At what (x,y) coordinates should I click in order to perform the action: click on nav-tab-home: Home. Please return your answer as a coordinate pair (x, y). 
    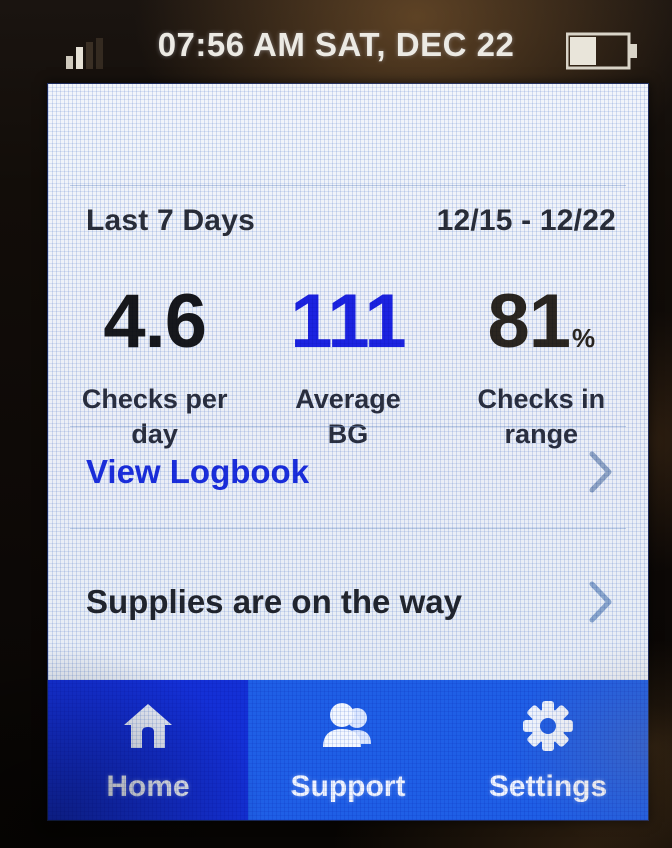
    Looking at the image, I should click on (148, 750).